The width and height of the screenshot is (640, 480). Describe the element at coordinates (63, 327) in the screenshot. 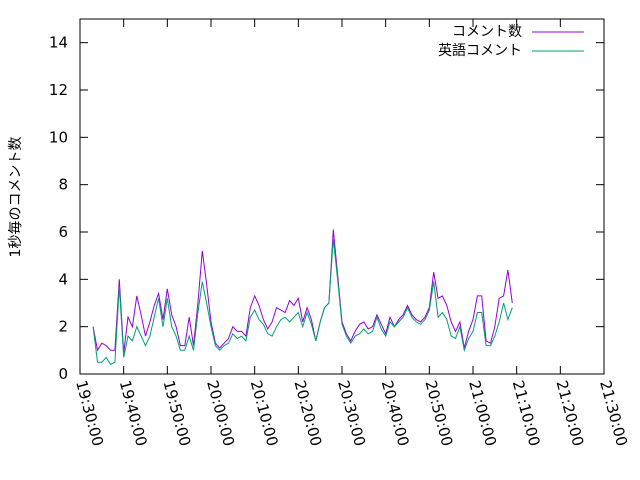

I see `y-tick-label: 2` at that location.